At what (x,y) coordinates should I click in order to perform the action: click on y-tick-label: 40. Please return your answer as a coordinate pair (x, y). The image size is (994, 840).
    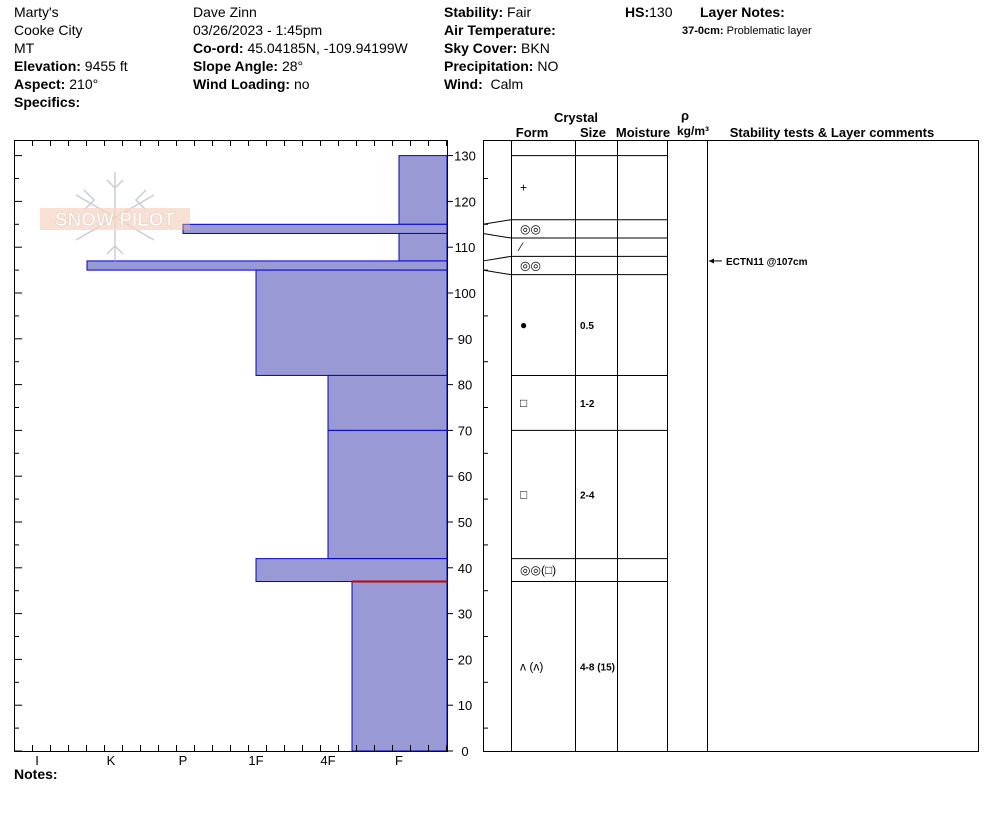
    Looking at the image, I should click on (465, 568).